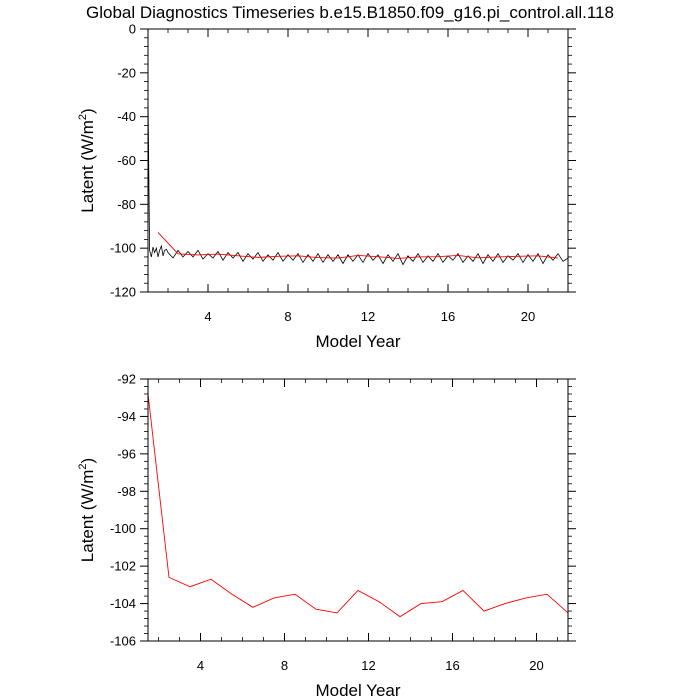 Image resolution: width=700 pixels, height=700 pixels. What do you see at coordinates (126, 116) in the screenshot?
I see `y-tick-label: -40` at bounding box center [126, 116].